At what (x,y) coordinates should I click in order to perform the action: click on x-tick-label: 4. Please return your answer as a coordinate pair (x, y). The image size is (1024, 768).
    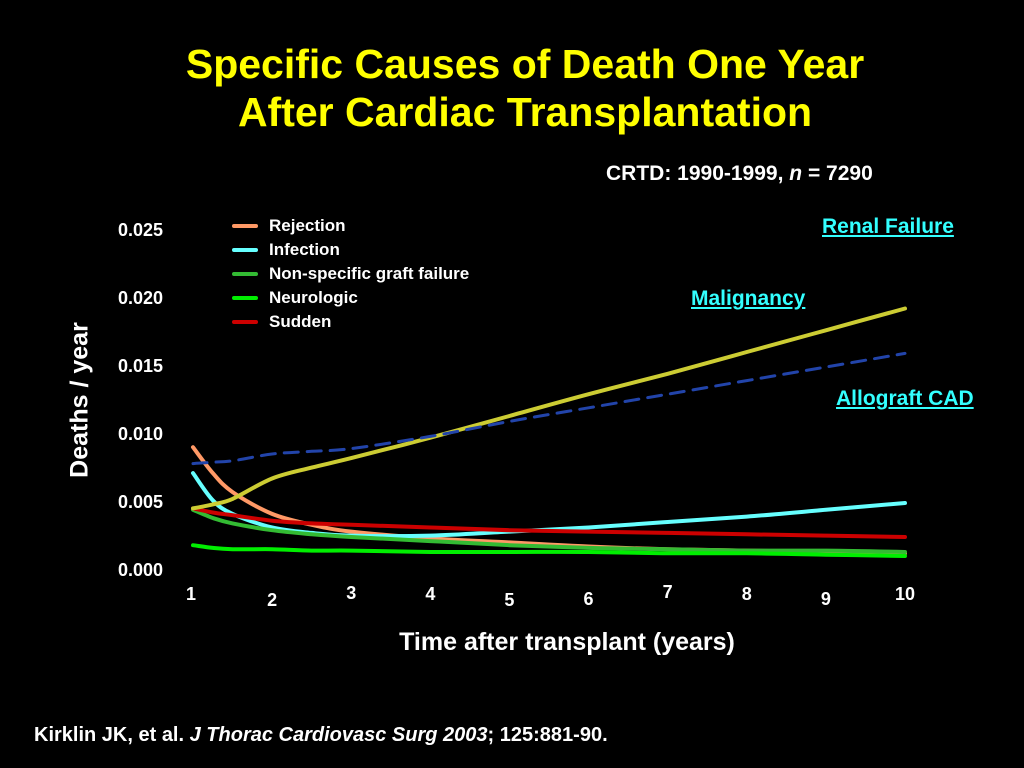
    Looking at the image, I should click on (430, 594).